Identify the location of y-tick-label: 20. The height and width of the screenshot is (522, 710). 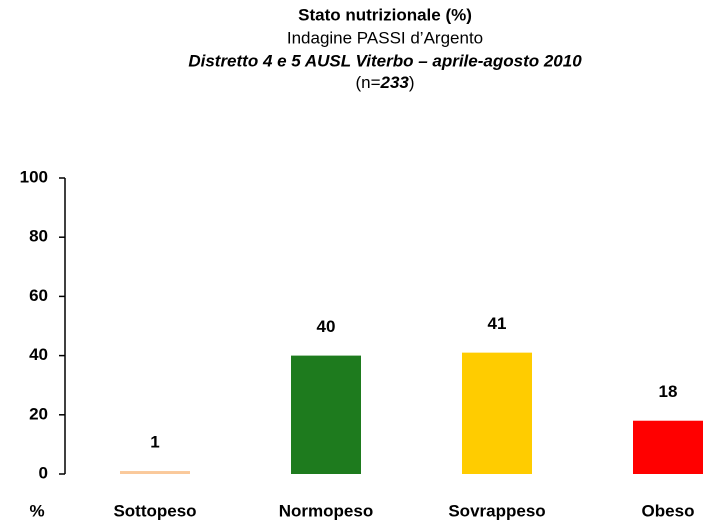
(38, 413).